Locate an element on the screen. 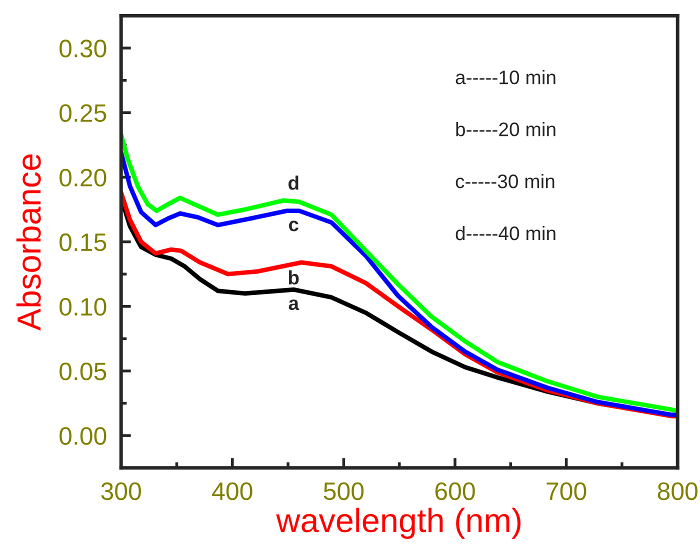 The width and height of the screenshot is (700, 544). annotation: d-----40 min is located at coordinates (506, 233).